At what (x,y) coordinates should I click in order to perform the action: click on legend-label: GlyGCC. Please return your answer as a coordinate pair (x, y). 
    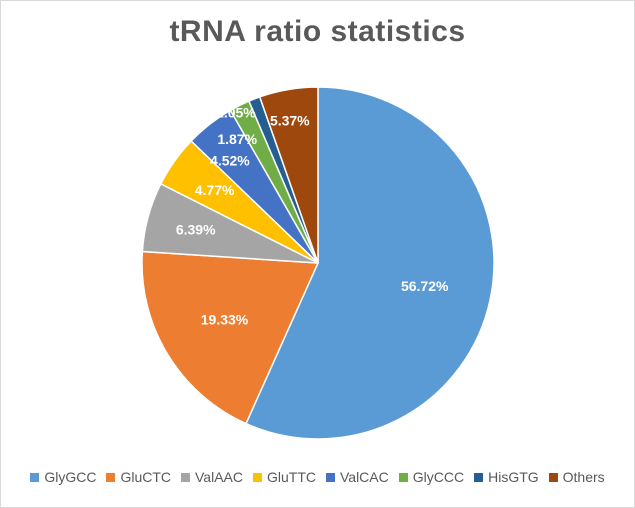
    Looking at the image, I should click on (70, 477).